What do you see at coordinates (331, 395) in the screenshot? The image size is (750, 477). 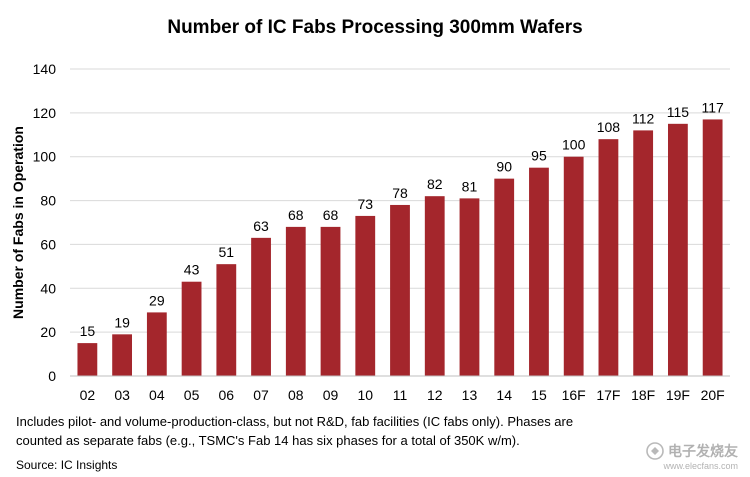 I see `x-tick-label: 09` at bounding box center [331, 395].